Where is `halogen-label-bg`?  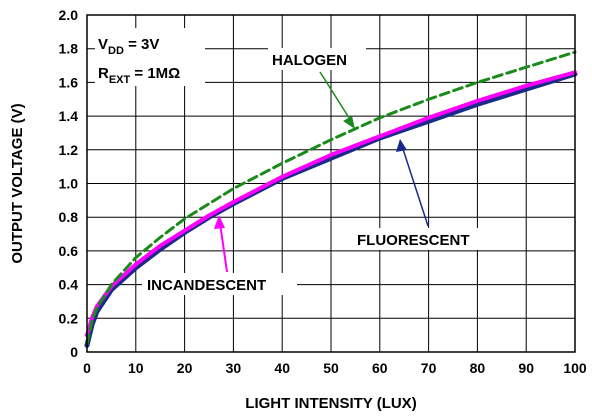 halogen-label-bg is located at coordinates (317, 59).